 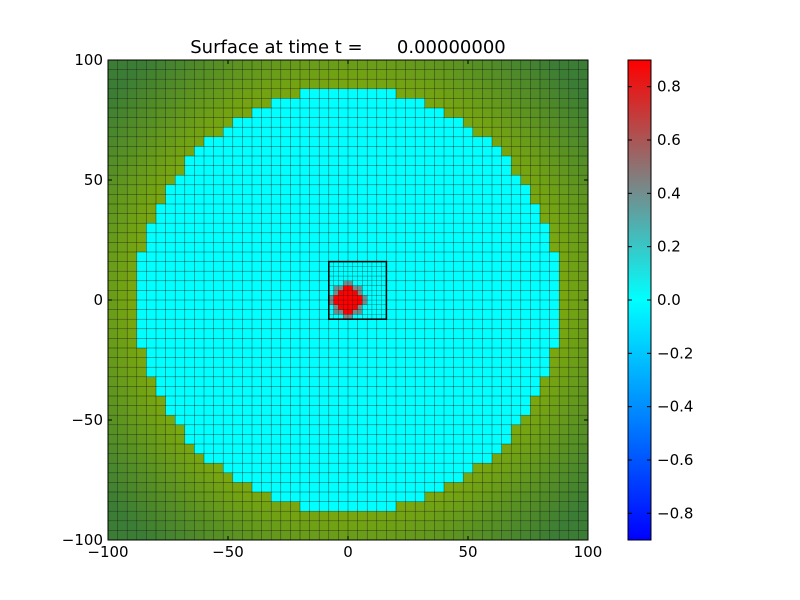 I want to click on x-tick-label: −100, so click(x=107, y=552).